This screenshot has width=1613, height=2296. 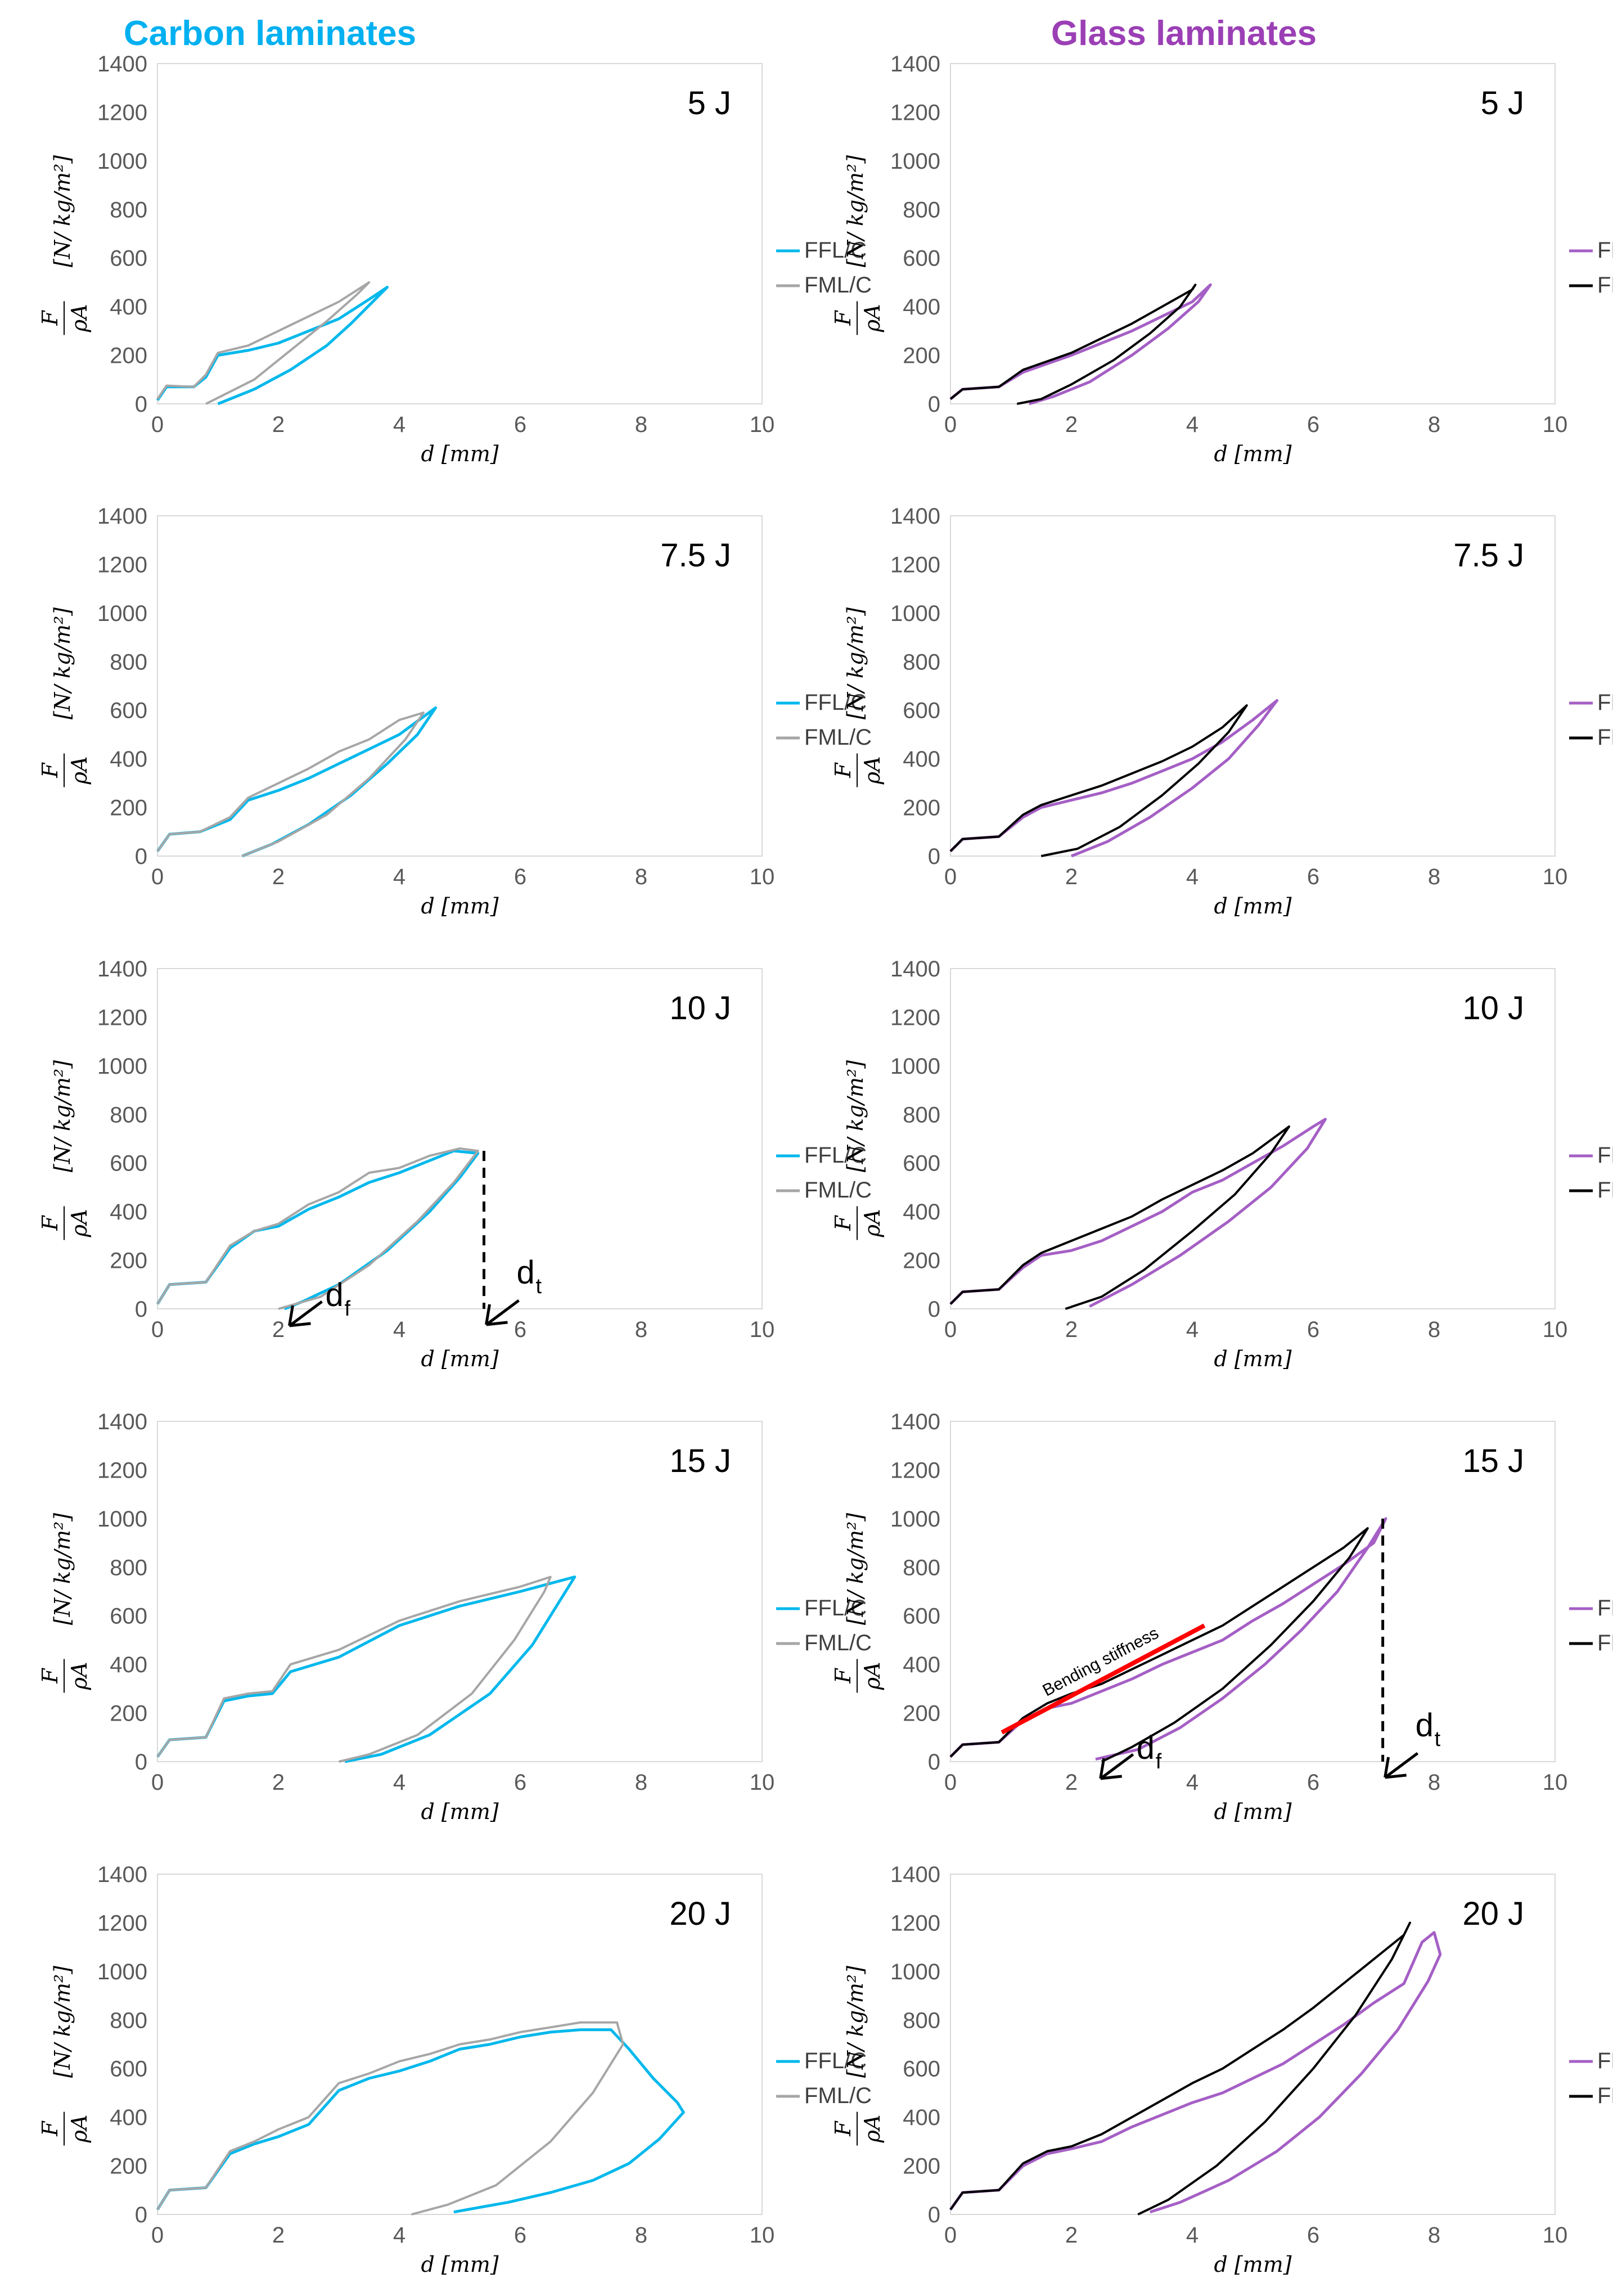 I want to click on x-tick-label: 8, so click(x=641, y=424).